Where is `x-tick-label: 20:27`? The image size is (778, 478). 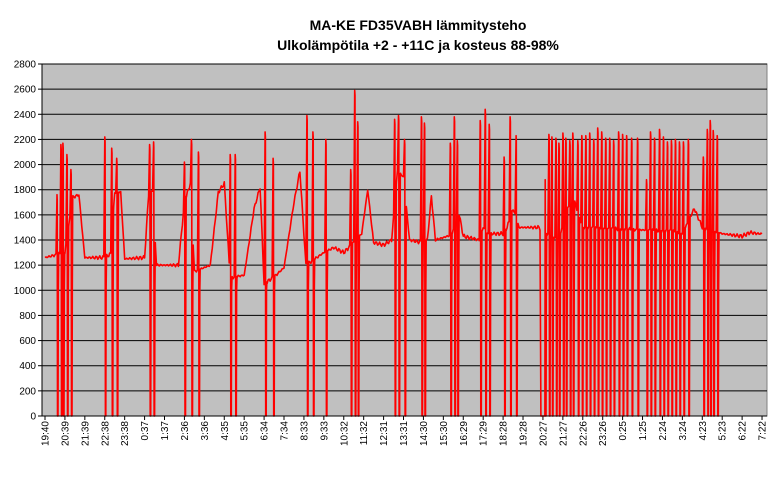
x-tick-label: 20:27 is located at coordinates (543, 433).